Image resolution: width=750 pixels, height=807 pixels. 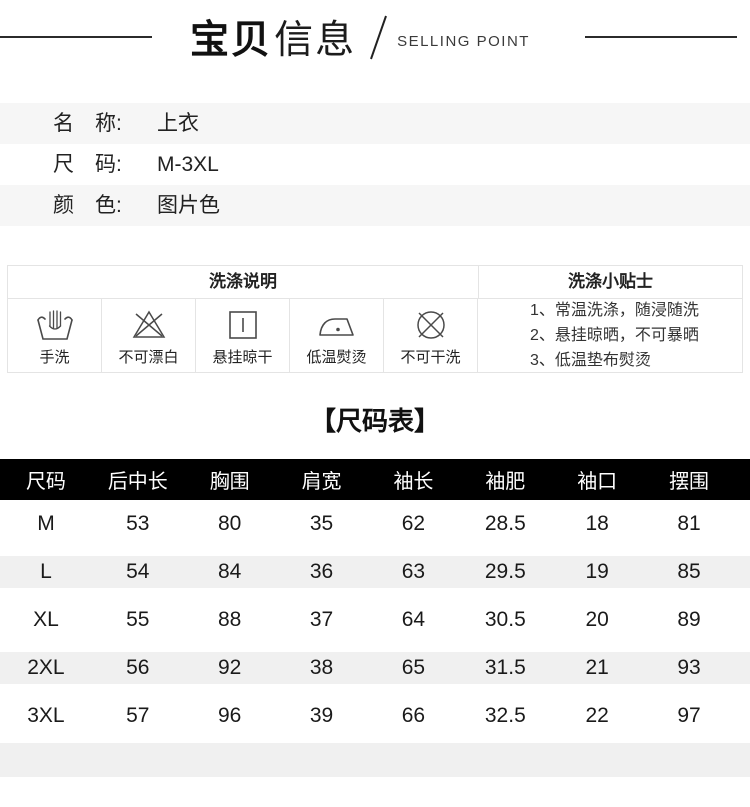 What do you see at coordinates (597, 482) in the screenshot?
I see `size-chart-column-header: 袖口` at bounding box center [597, 482].